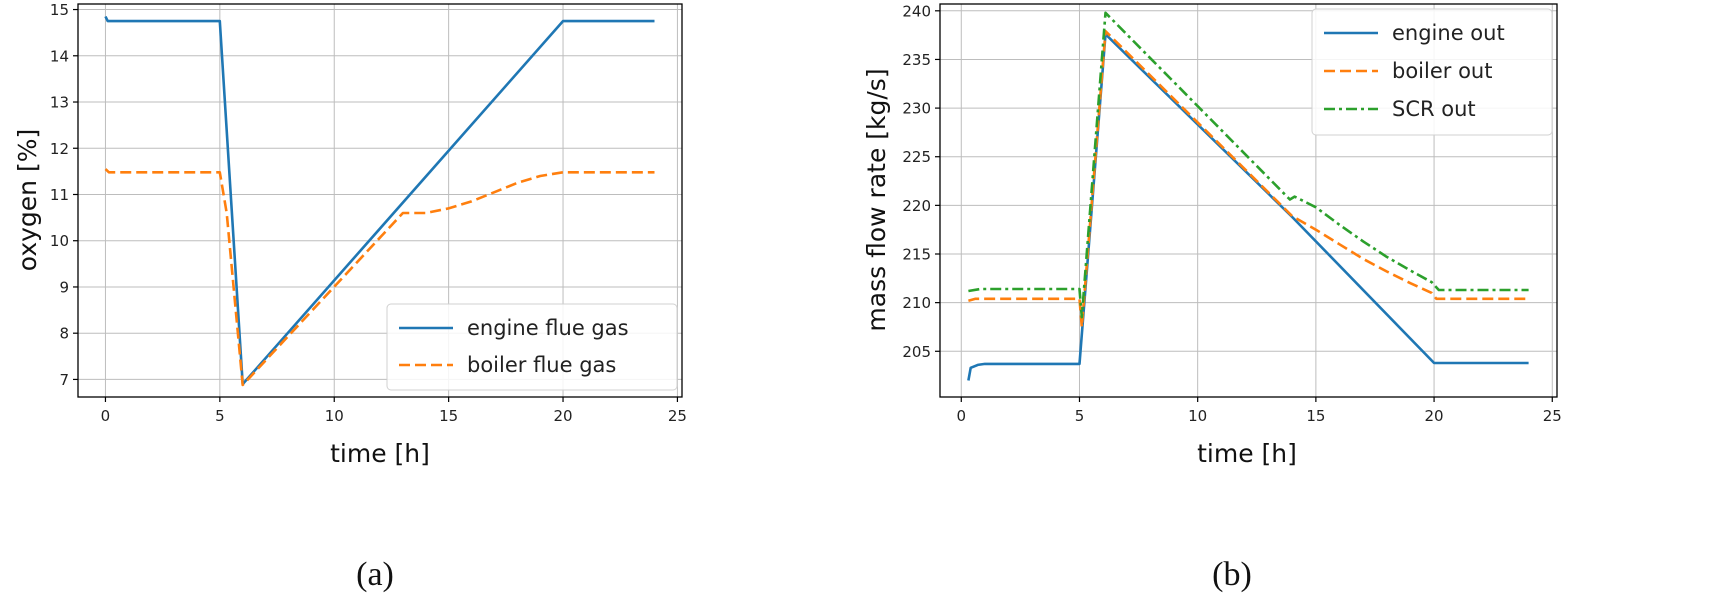 Image resolution: width=1721 pixels, height=606 pixels. What do you see at coordinates (1232, 574) in the screenshot?
I see `panel-b-caption: (b)` at bounding box center [1232, 574].